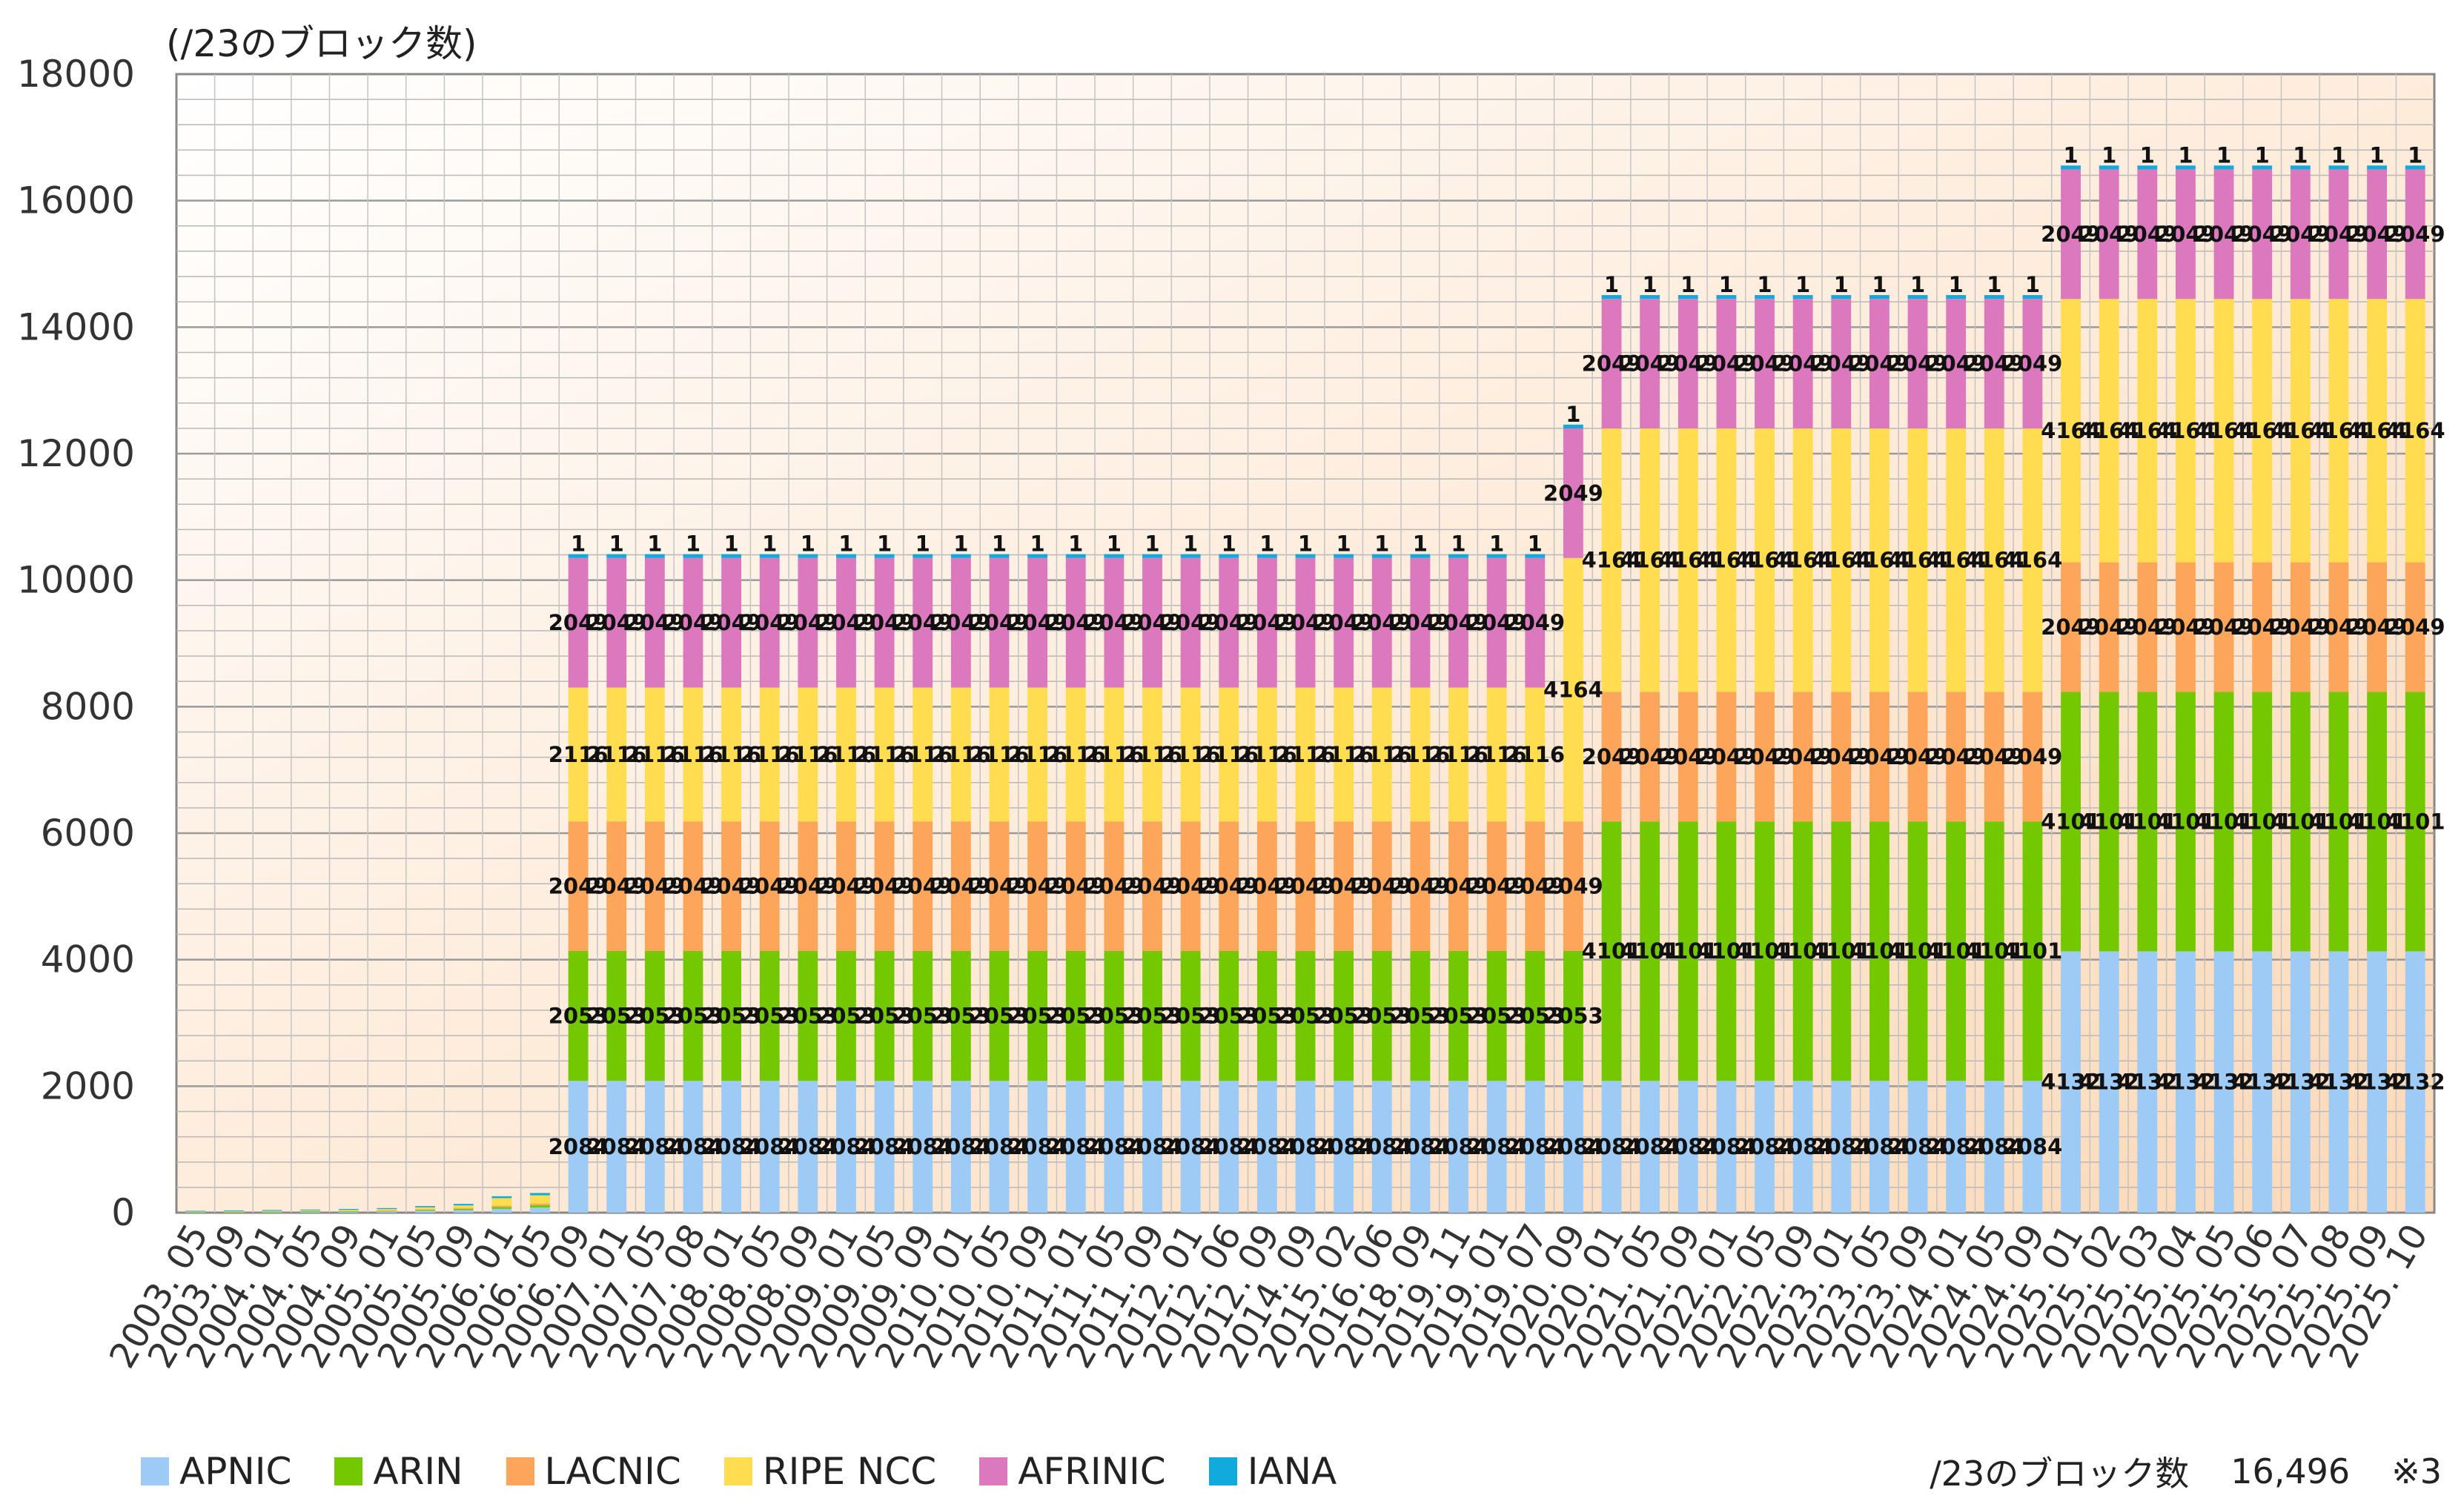 The image size is (2464, 1504). Describe the element at coordinates (235, 1471) in the screenshot. I see `legend-label: APNIC` at that location.